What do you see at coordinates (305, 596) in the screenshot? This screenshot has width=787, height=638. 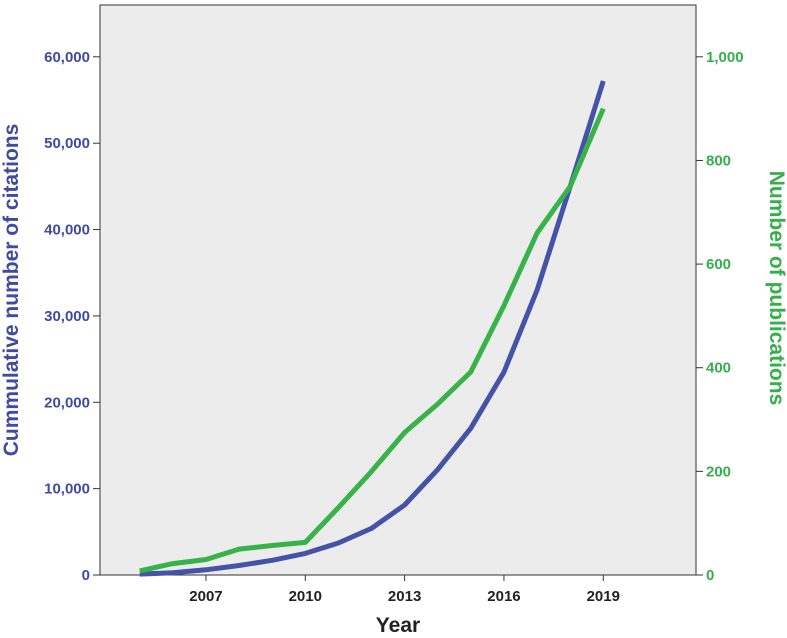 I see `x-tick-label: 2010` at bounding box center [305, 596].